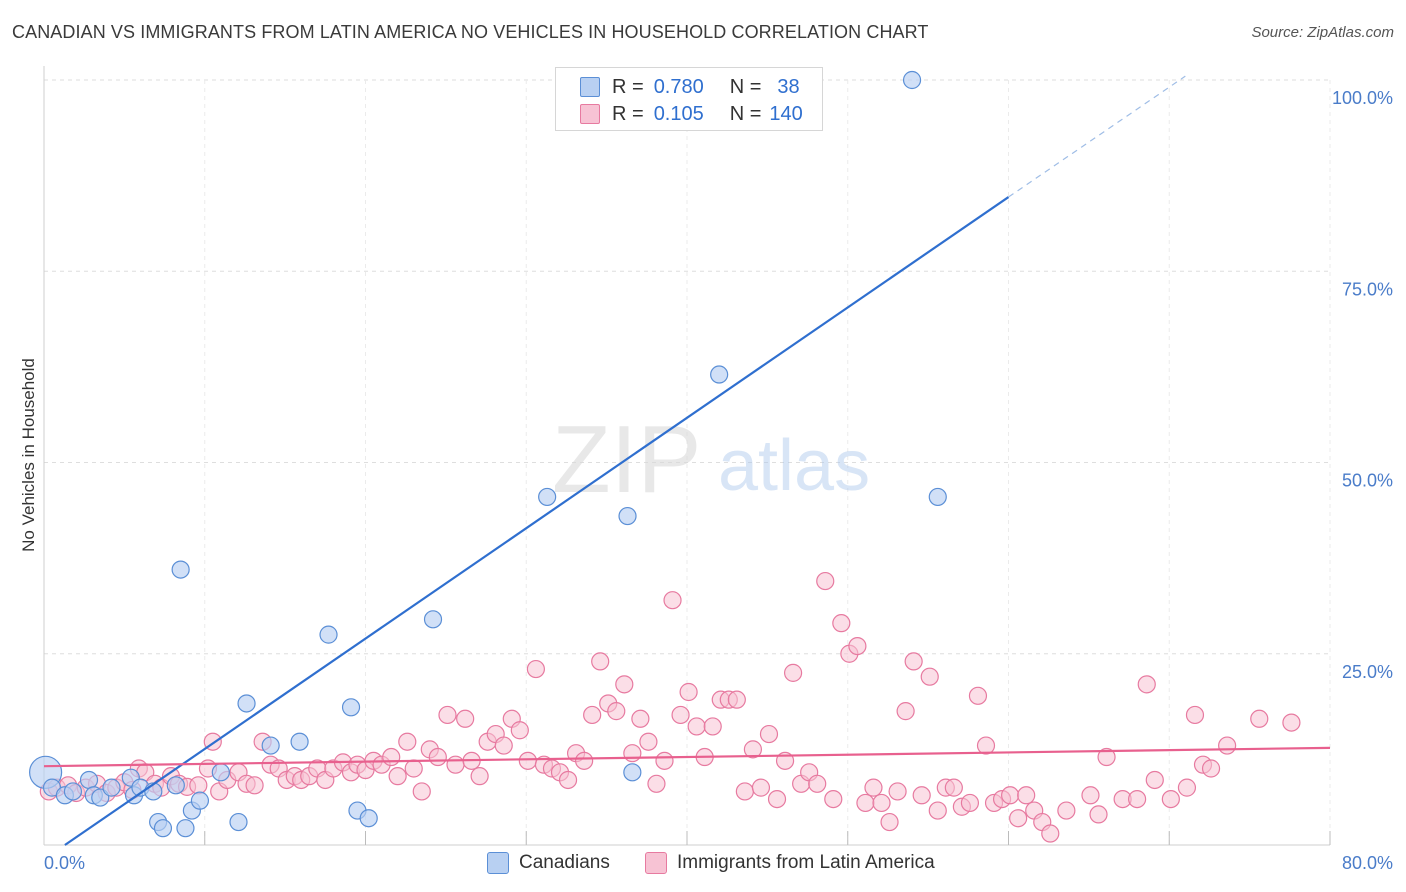 The width and height of the screenshot is (1406, 892). I want to click on legend-n-value: 140, so click(786, 113).